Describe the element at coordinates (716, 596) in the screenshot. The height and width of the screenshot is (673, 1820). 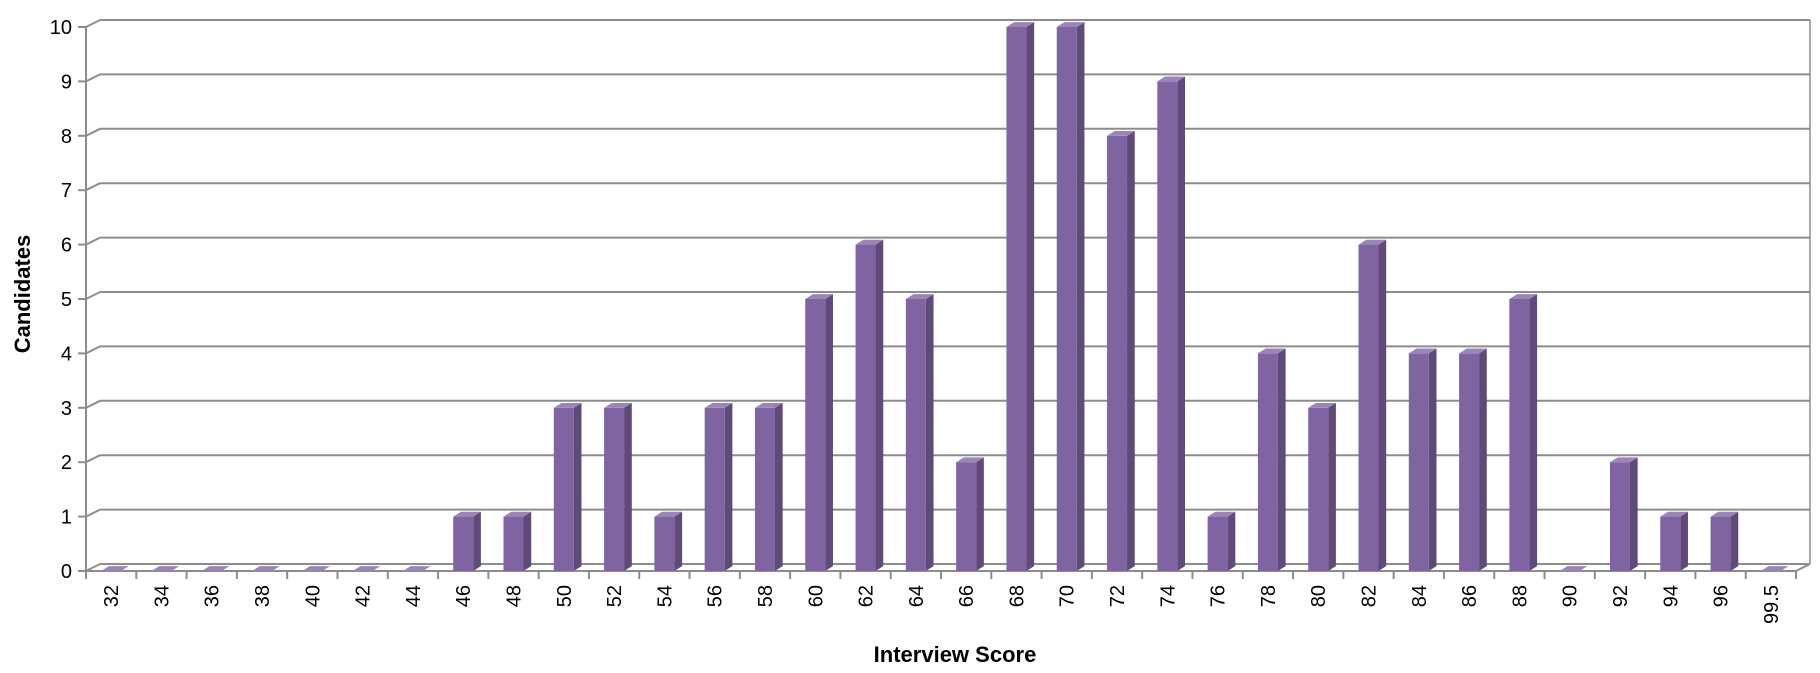
I see `x-tick-label: 56` at that location.